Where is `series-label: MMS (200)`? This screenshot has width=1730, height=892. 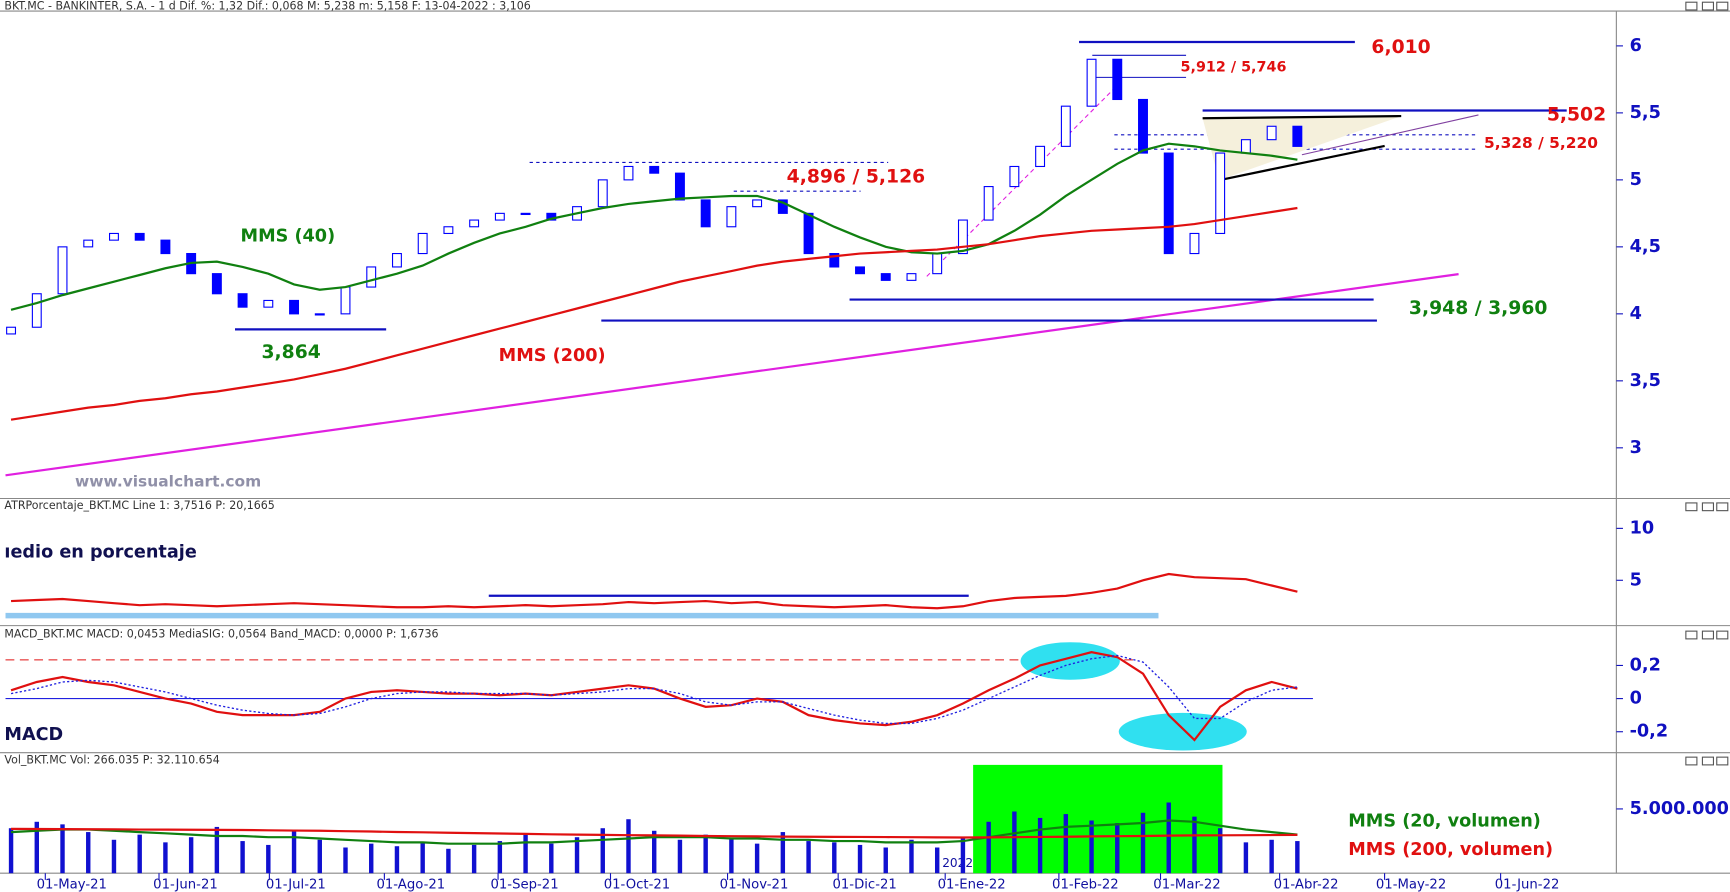
series-label: MMS (200) is located at coordinates (552, 356).